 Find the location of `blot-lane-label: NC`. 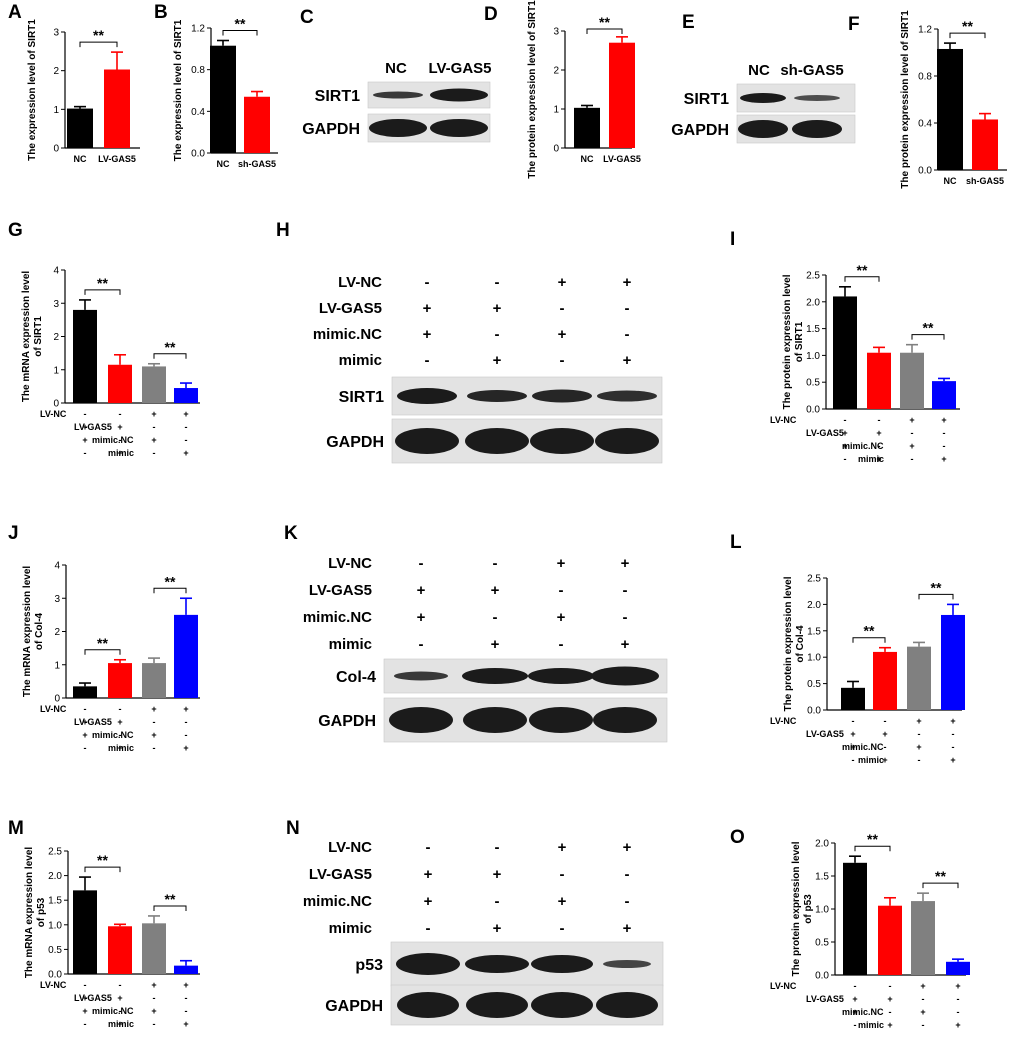

blot-lane-label: NC is located at coordinates (759, 70).